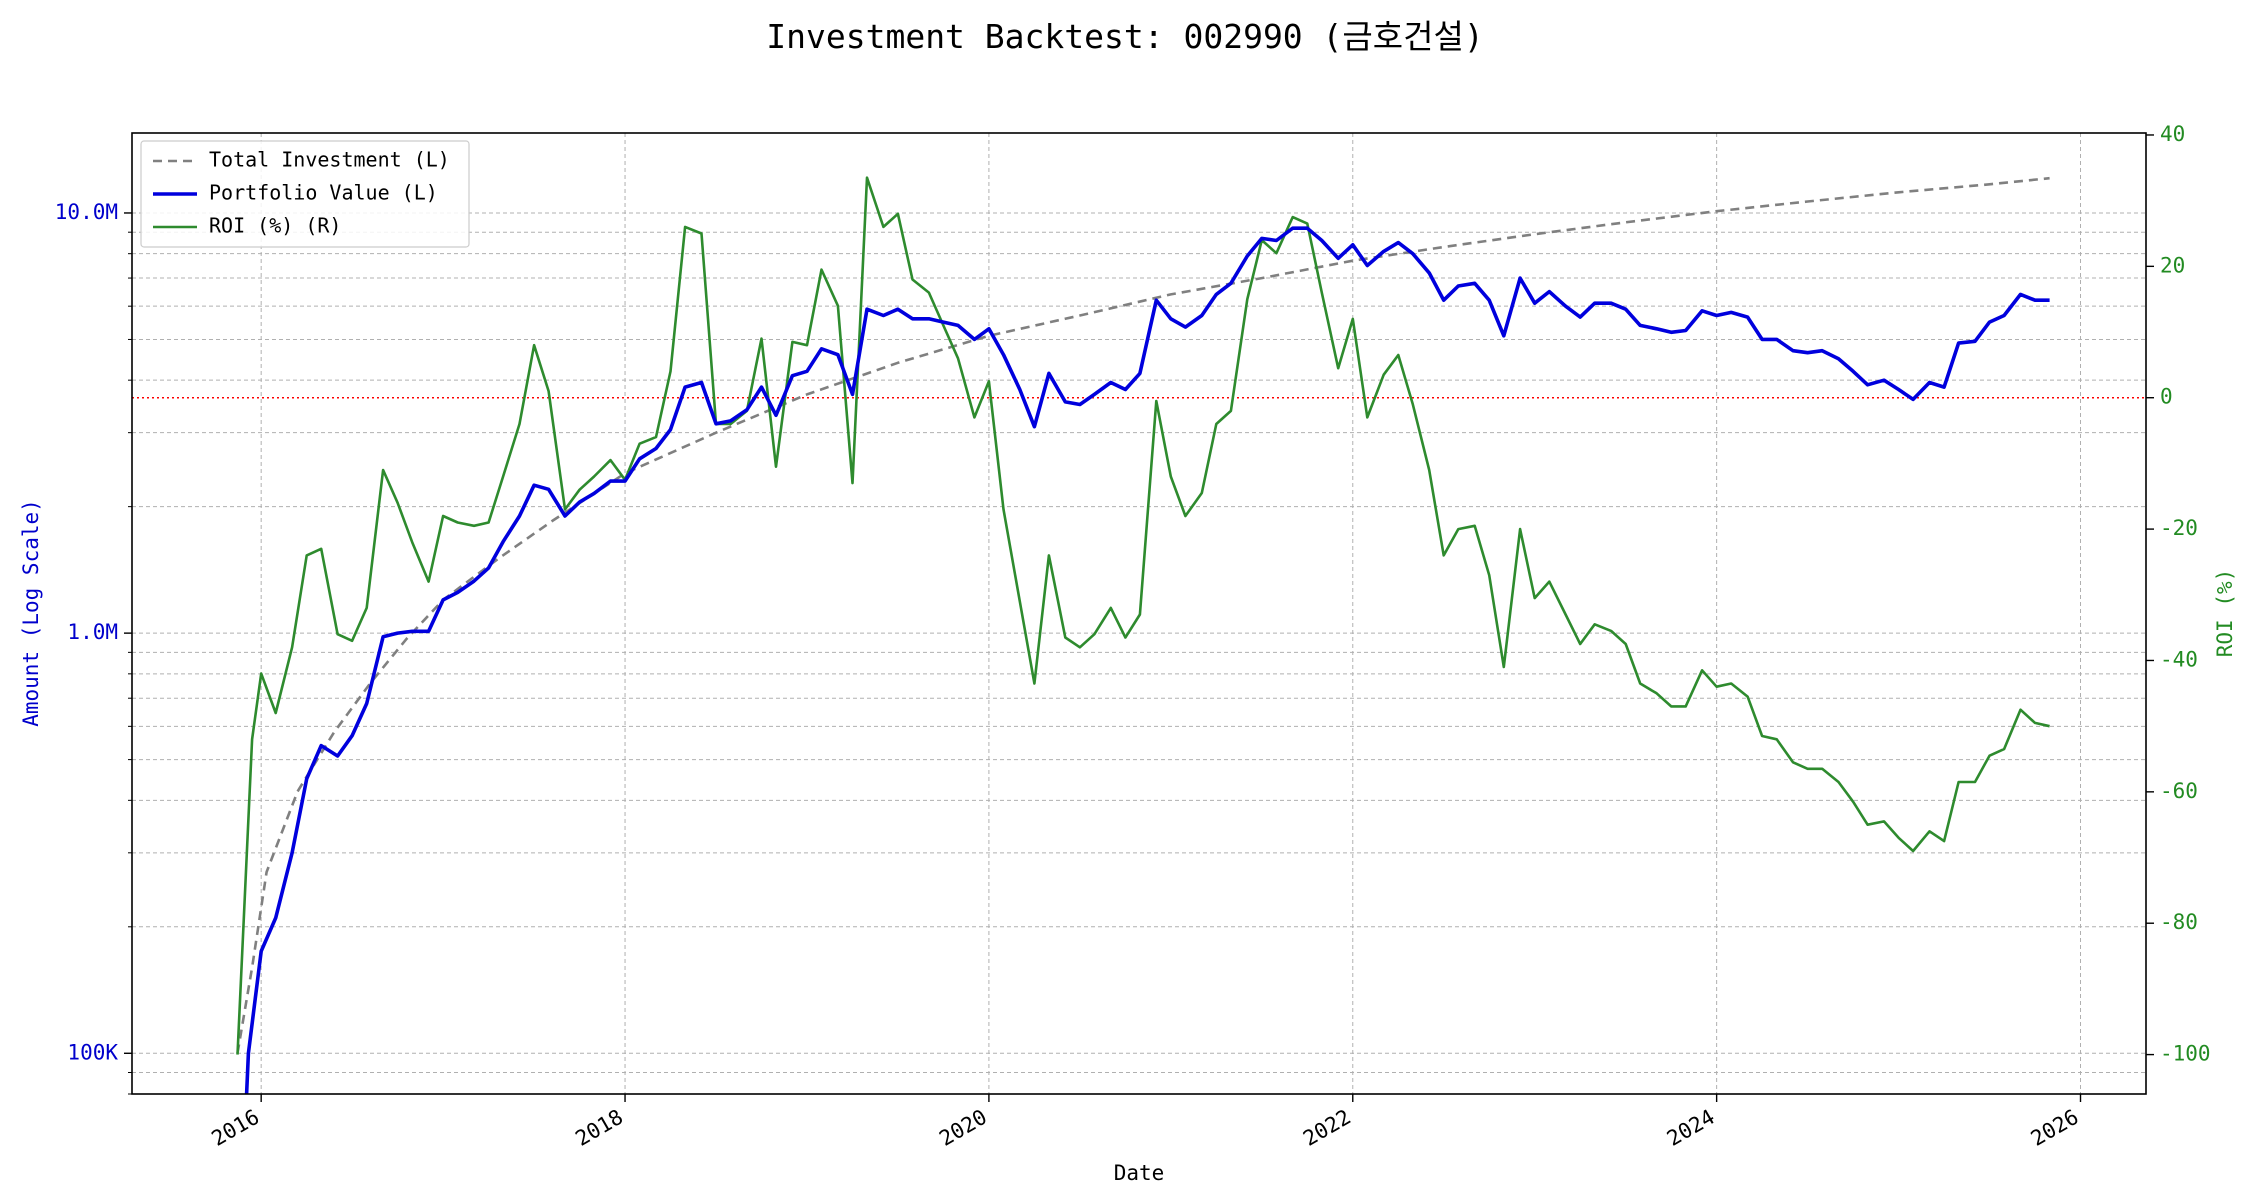  Describe the element at coordinates (92, 632) in the screenshot. I see `y-left-tick-label: 1.0M` at that location.